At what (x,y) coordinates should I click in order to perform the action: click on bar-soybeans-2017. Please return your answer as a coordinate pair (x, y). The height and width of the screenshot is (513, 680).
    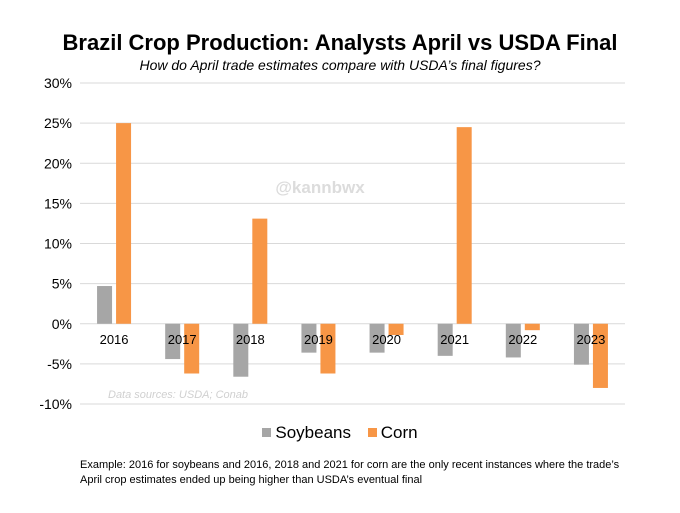
    Looking at the image, I should click on (173, 341).